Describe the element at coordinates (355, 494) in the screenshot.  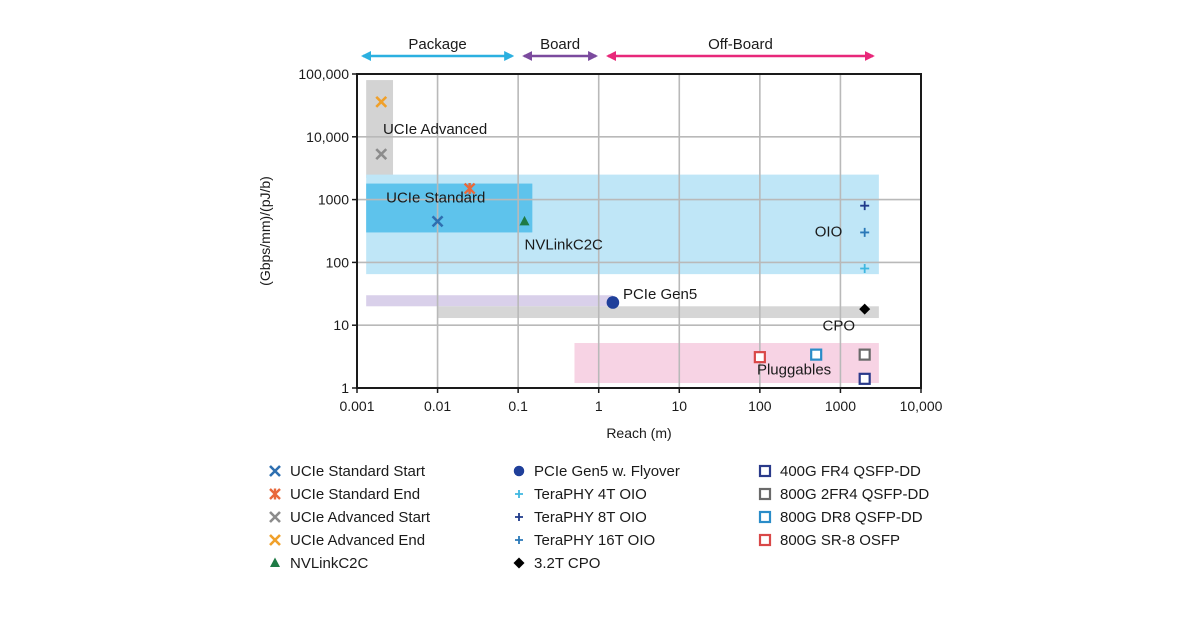
I see `legend-label: UCIe Standard End` at that location.